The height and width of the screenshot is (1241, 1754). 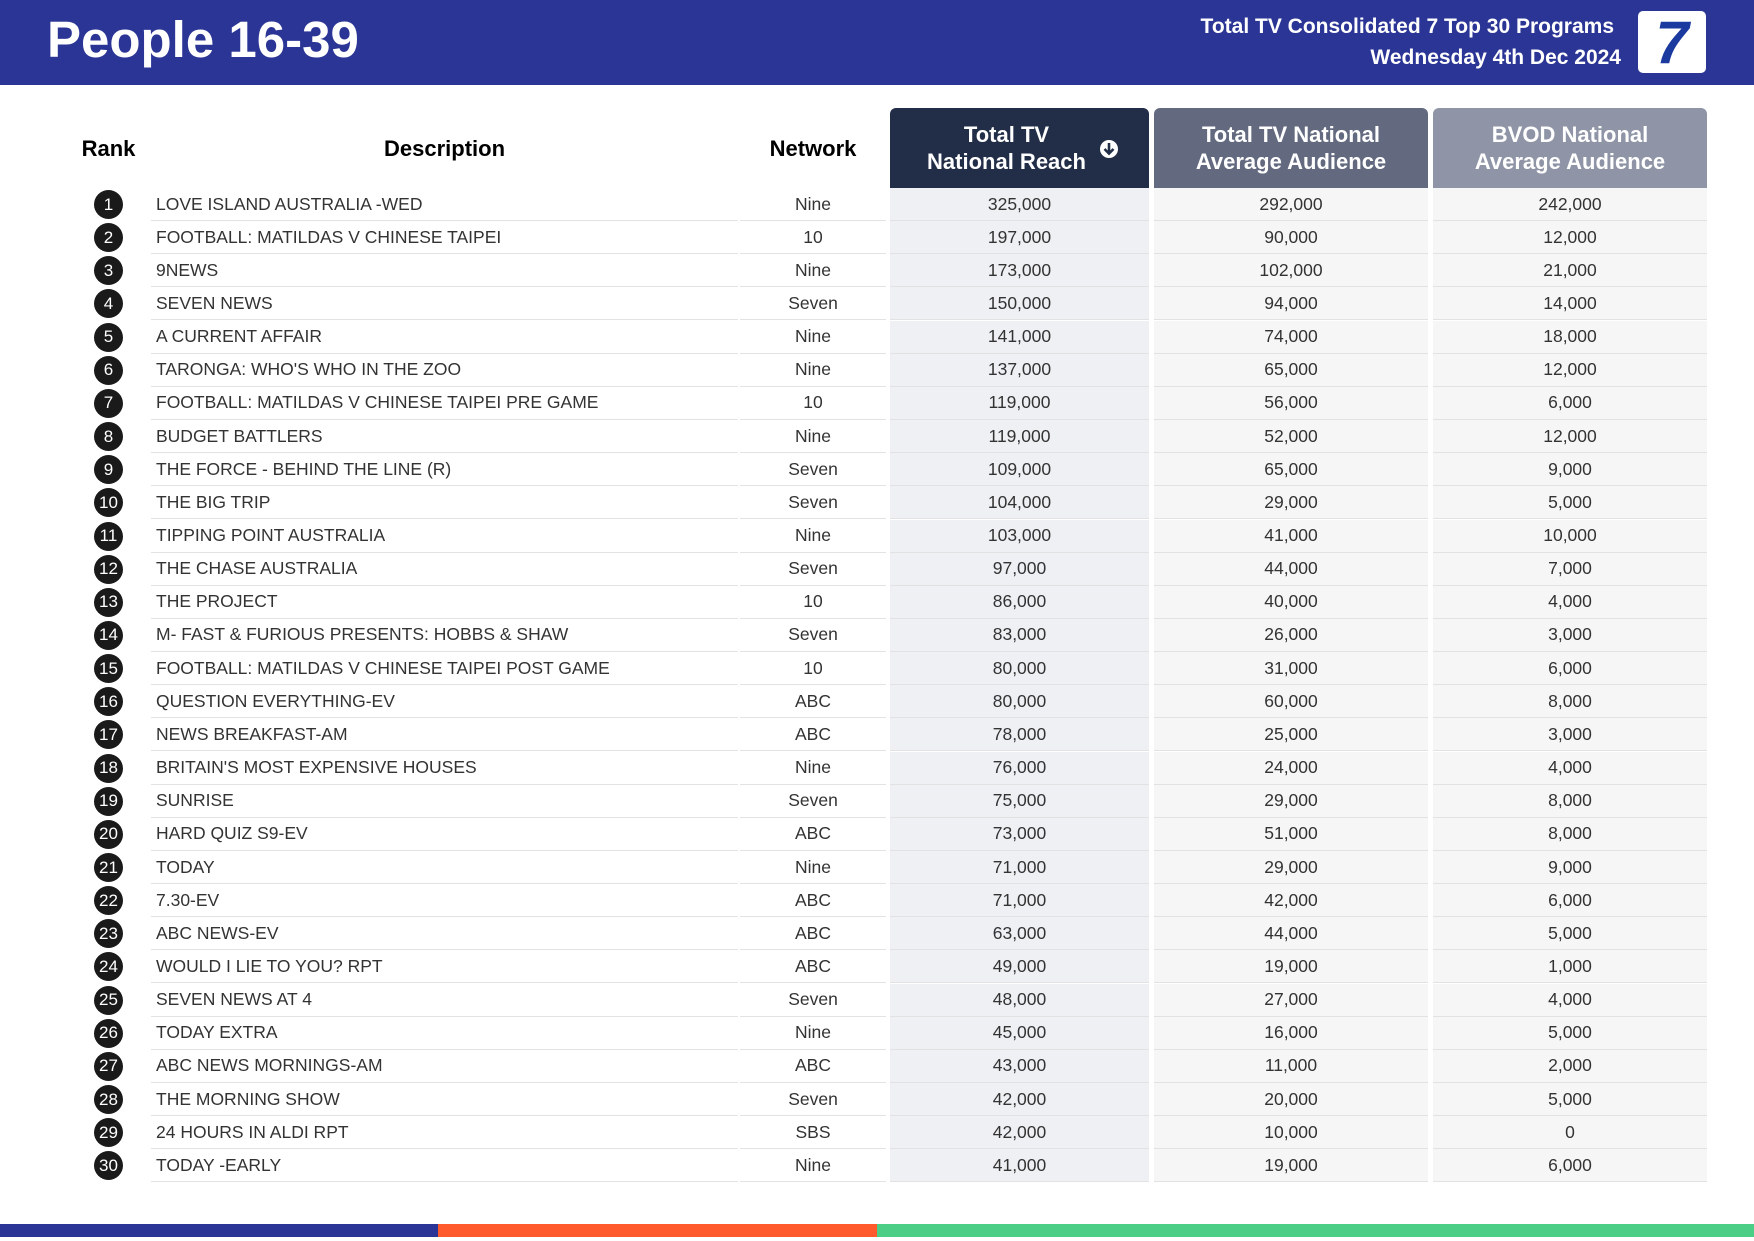 What do you see at coordinates (1672, 43) in the screenshot?
I see `logo: 7` at bounding box center [1672, 43].